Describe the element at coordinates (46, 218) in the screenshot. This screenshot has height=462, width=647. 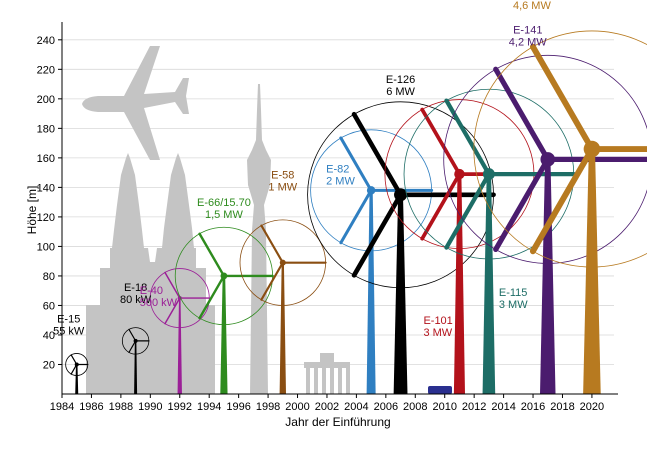
I see `y-tick-label: 120` at that location.